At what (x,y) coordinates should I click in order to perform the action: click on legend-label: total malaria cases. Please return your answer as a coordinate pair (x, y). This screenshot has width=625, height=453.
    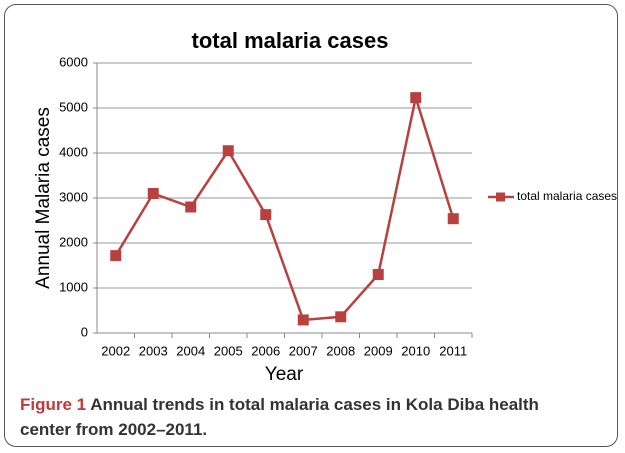
    Looking at the image, I should click on (567, 196).